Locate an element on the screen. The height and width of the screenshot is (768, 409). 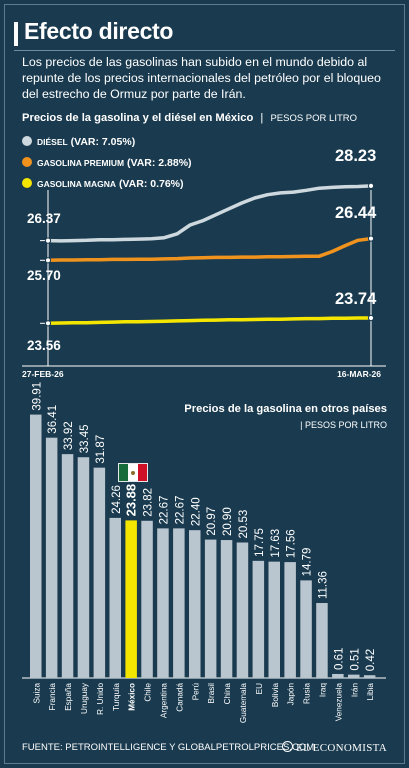
category-label: Chile is located at coordinates (148, 692).